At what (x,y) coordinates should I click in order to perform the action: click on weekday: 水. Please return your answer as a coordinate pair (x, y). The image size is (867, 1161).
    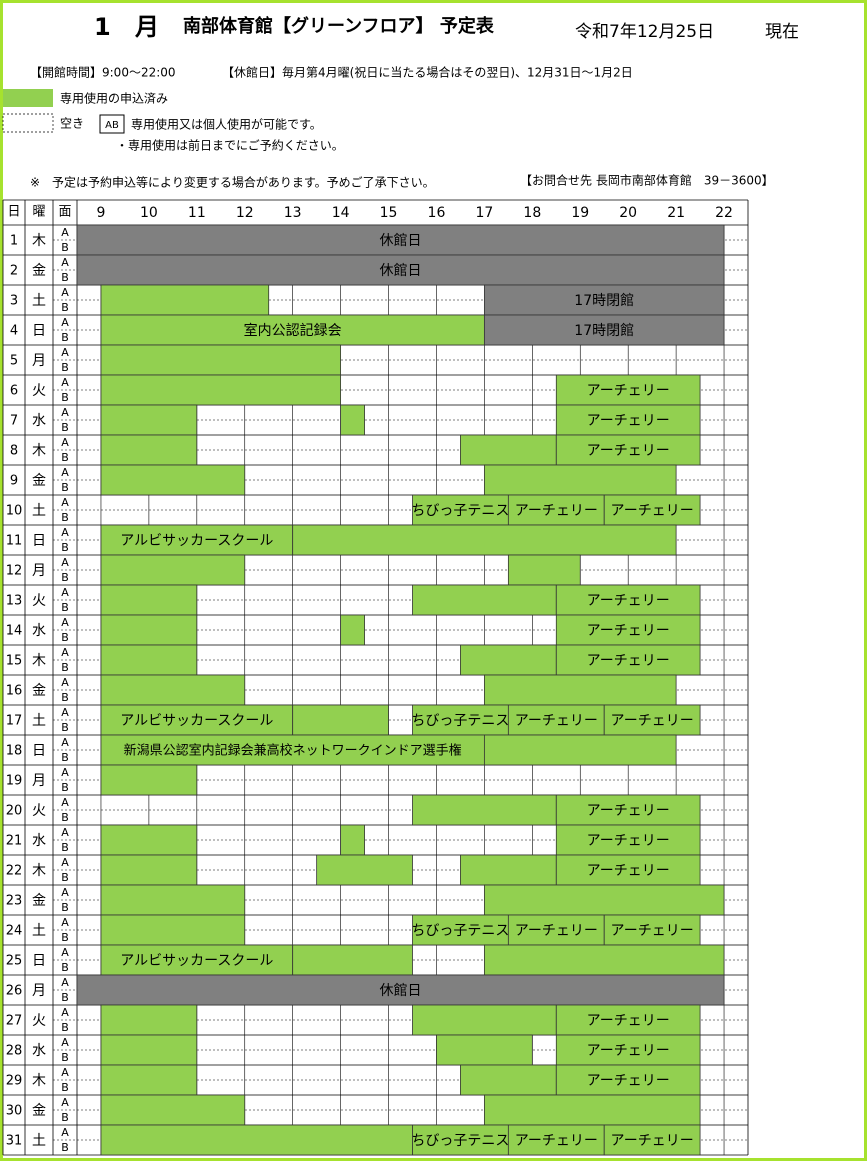
    Looking at the image, I should click on (39, 631).